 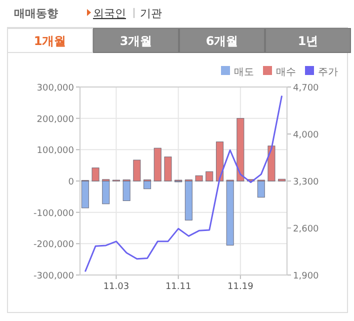 What do you see at coordinates (306, 135) in the screenshot?
I see `y2-tick-label: 4,000` at bounding box center [306, 135].